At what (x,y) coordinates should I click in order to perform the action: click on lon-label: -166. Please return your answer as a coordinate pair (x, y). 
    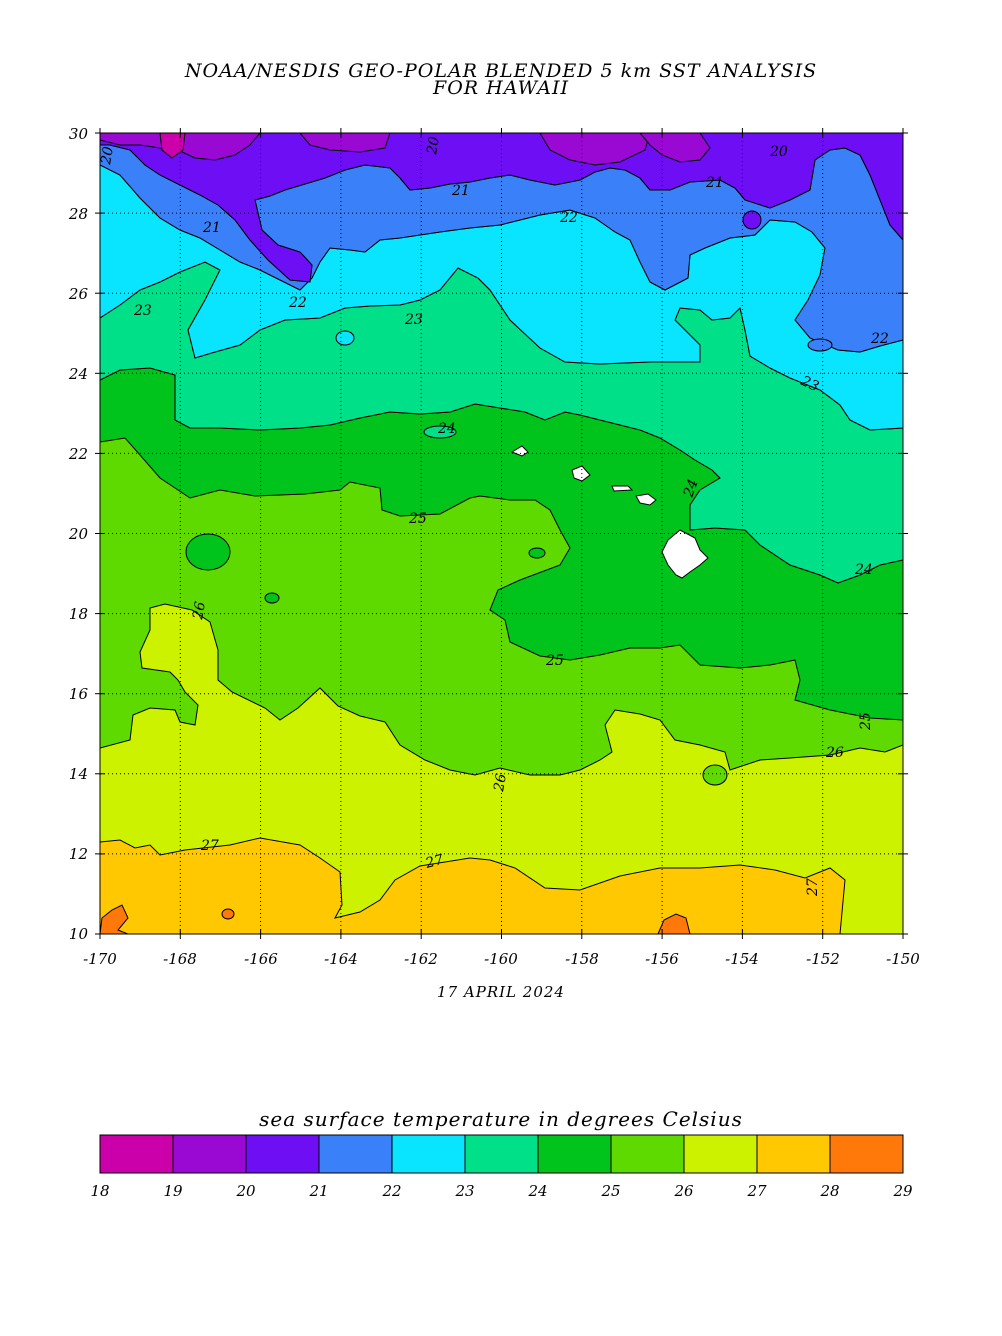
    Looking at the image, I should click on (261, 959).